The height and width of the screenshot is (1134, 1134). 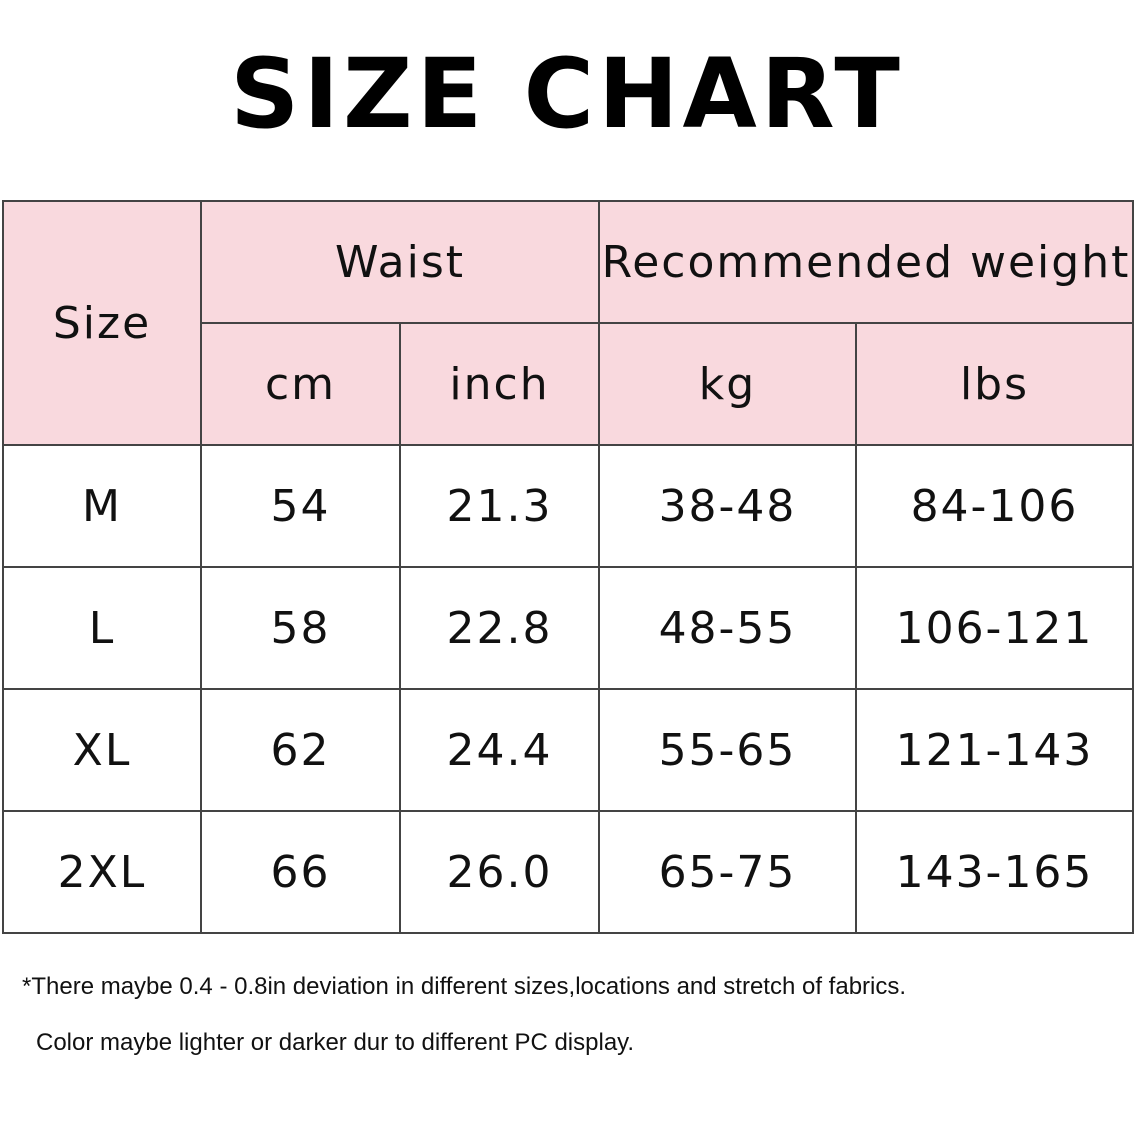 What do you see at coordinates (994, 384) in the screenshot?
I see `header-lbs: lbs` at bounding box center [994, 384].